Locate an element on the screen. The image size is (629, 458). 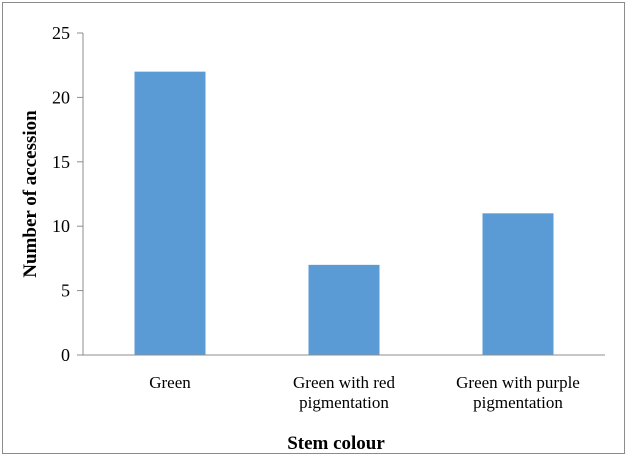
y-tick-label: 0 is located at coordinates (65, 355).